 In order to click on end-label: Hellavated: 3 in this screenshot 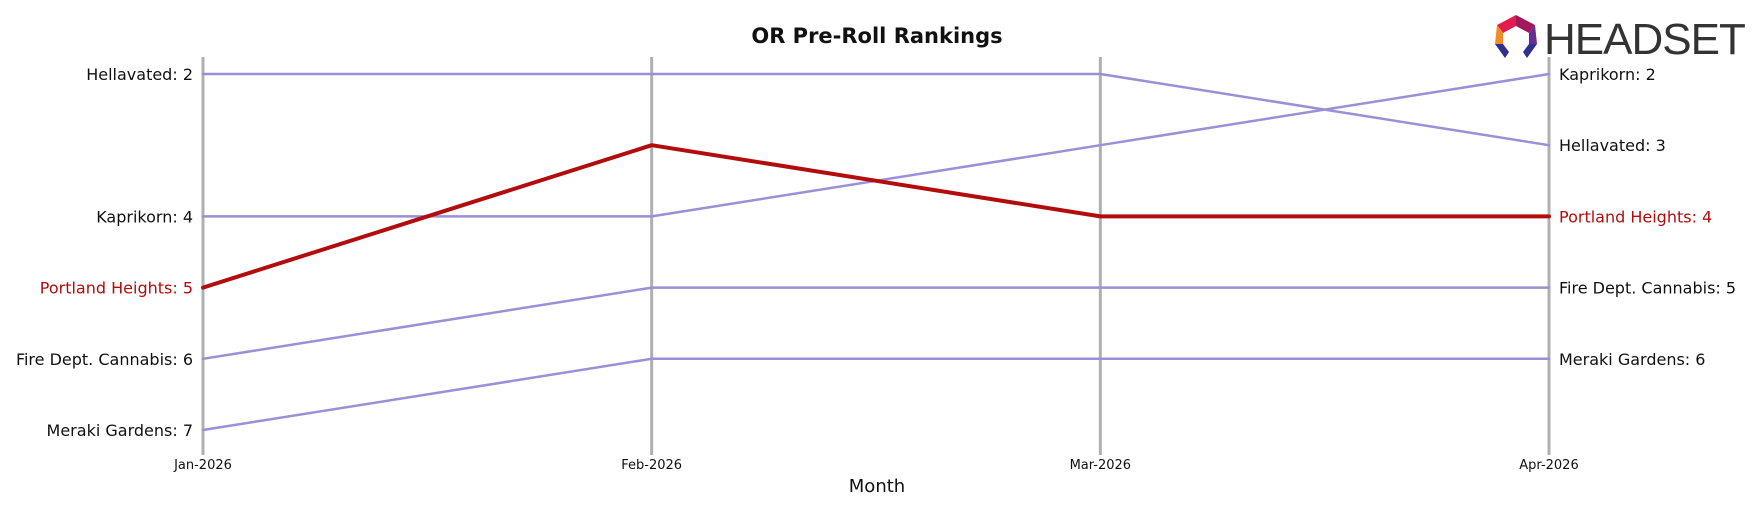, I will do `click(1612, 145)`.